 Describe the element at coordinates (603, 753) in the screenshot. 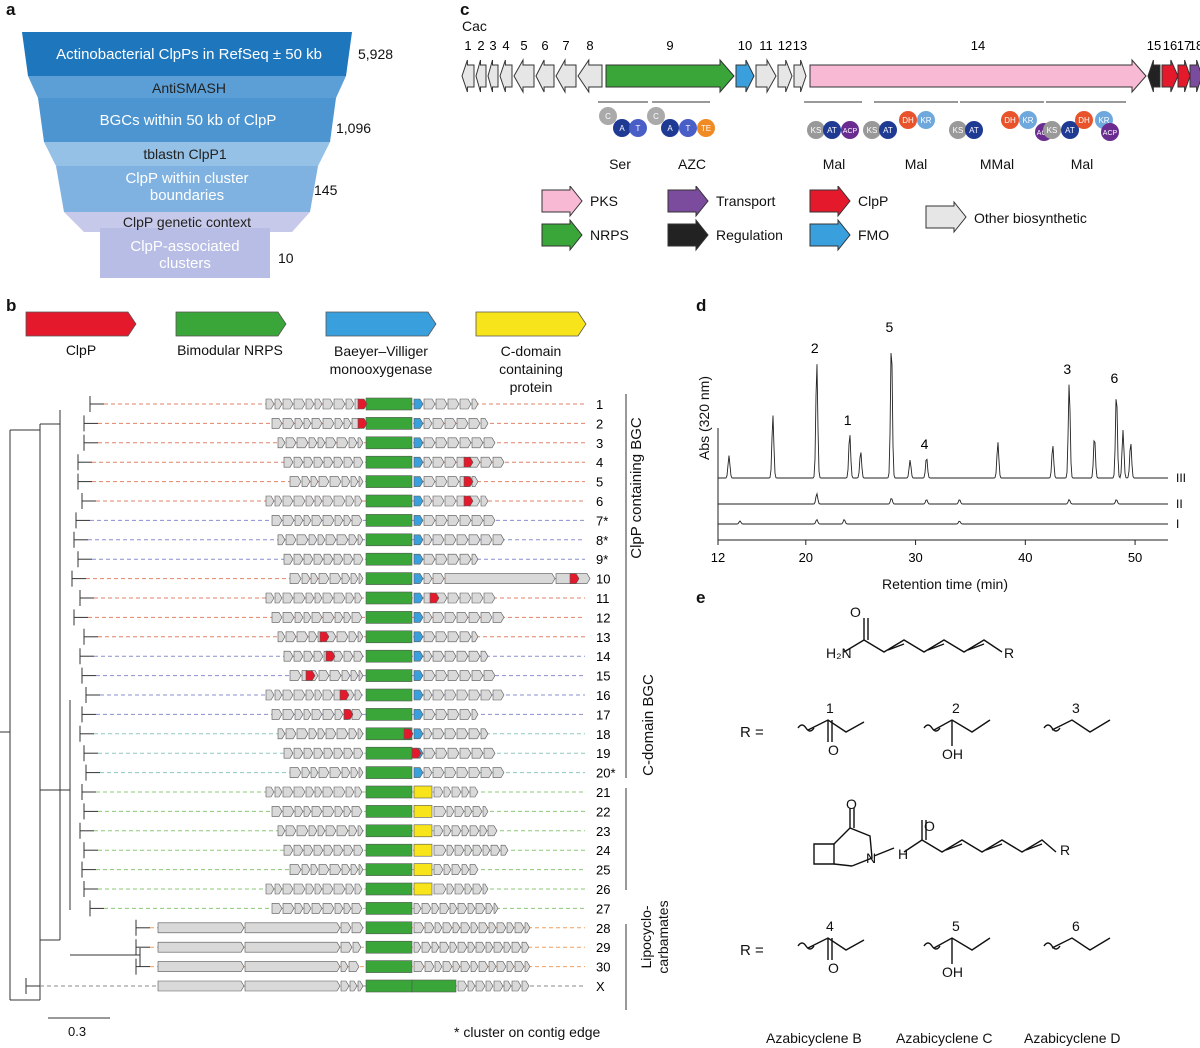

I see `leaf-label: 19` at that location.